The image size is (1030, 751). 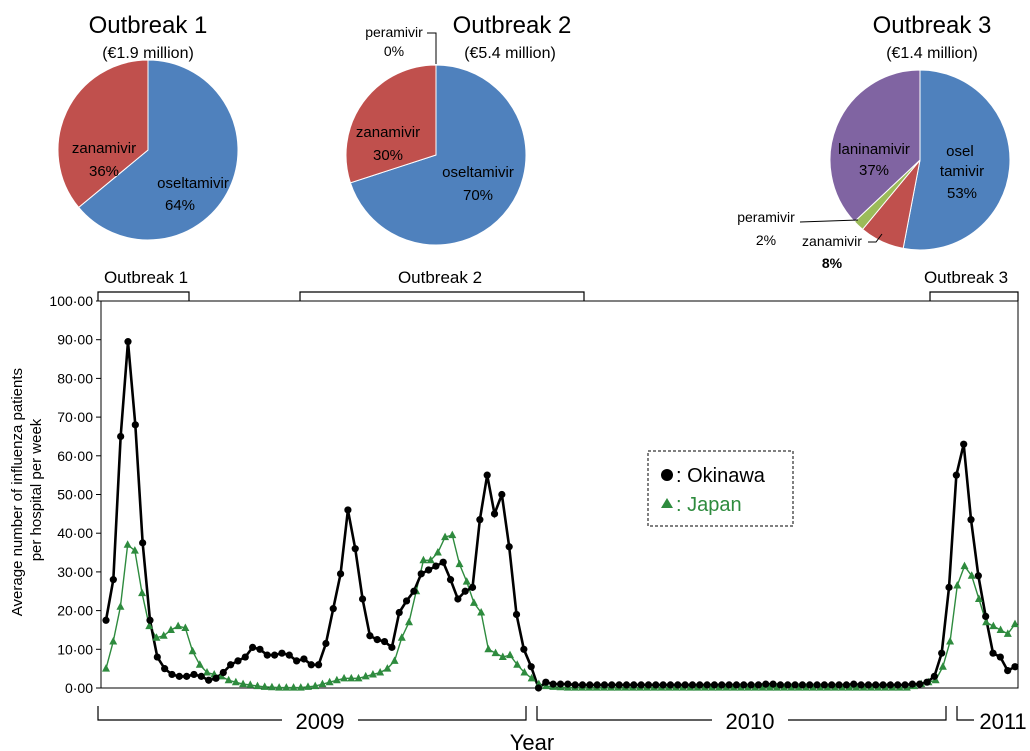 I want to click on pie-slice-oseltamivir, so click(x=438, y=155).